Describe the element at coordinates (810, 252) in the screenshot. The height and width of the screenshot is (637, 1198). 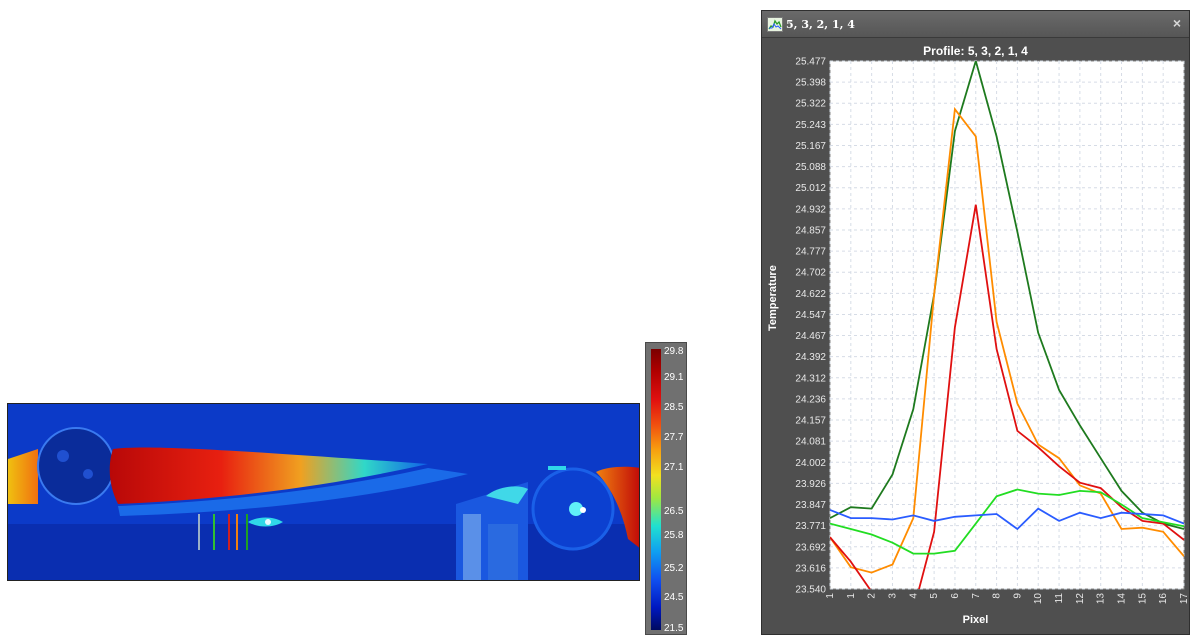
I see `y-tick-label: 24.777` at that location.